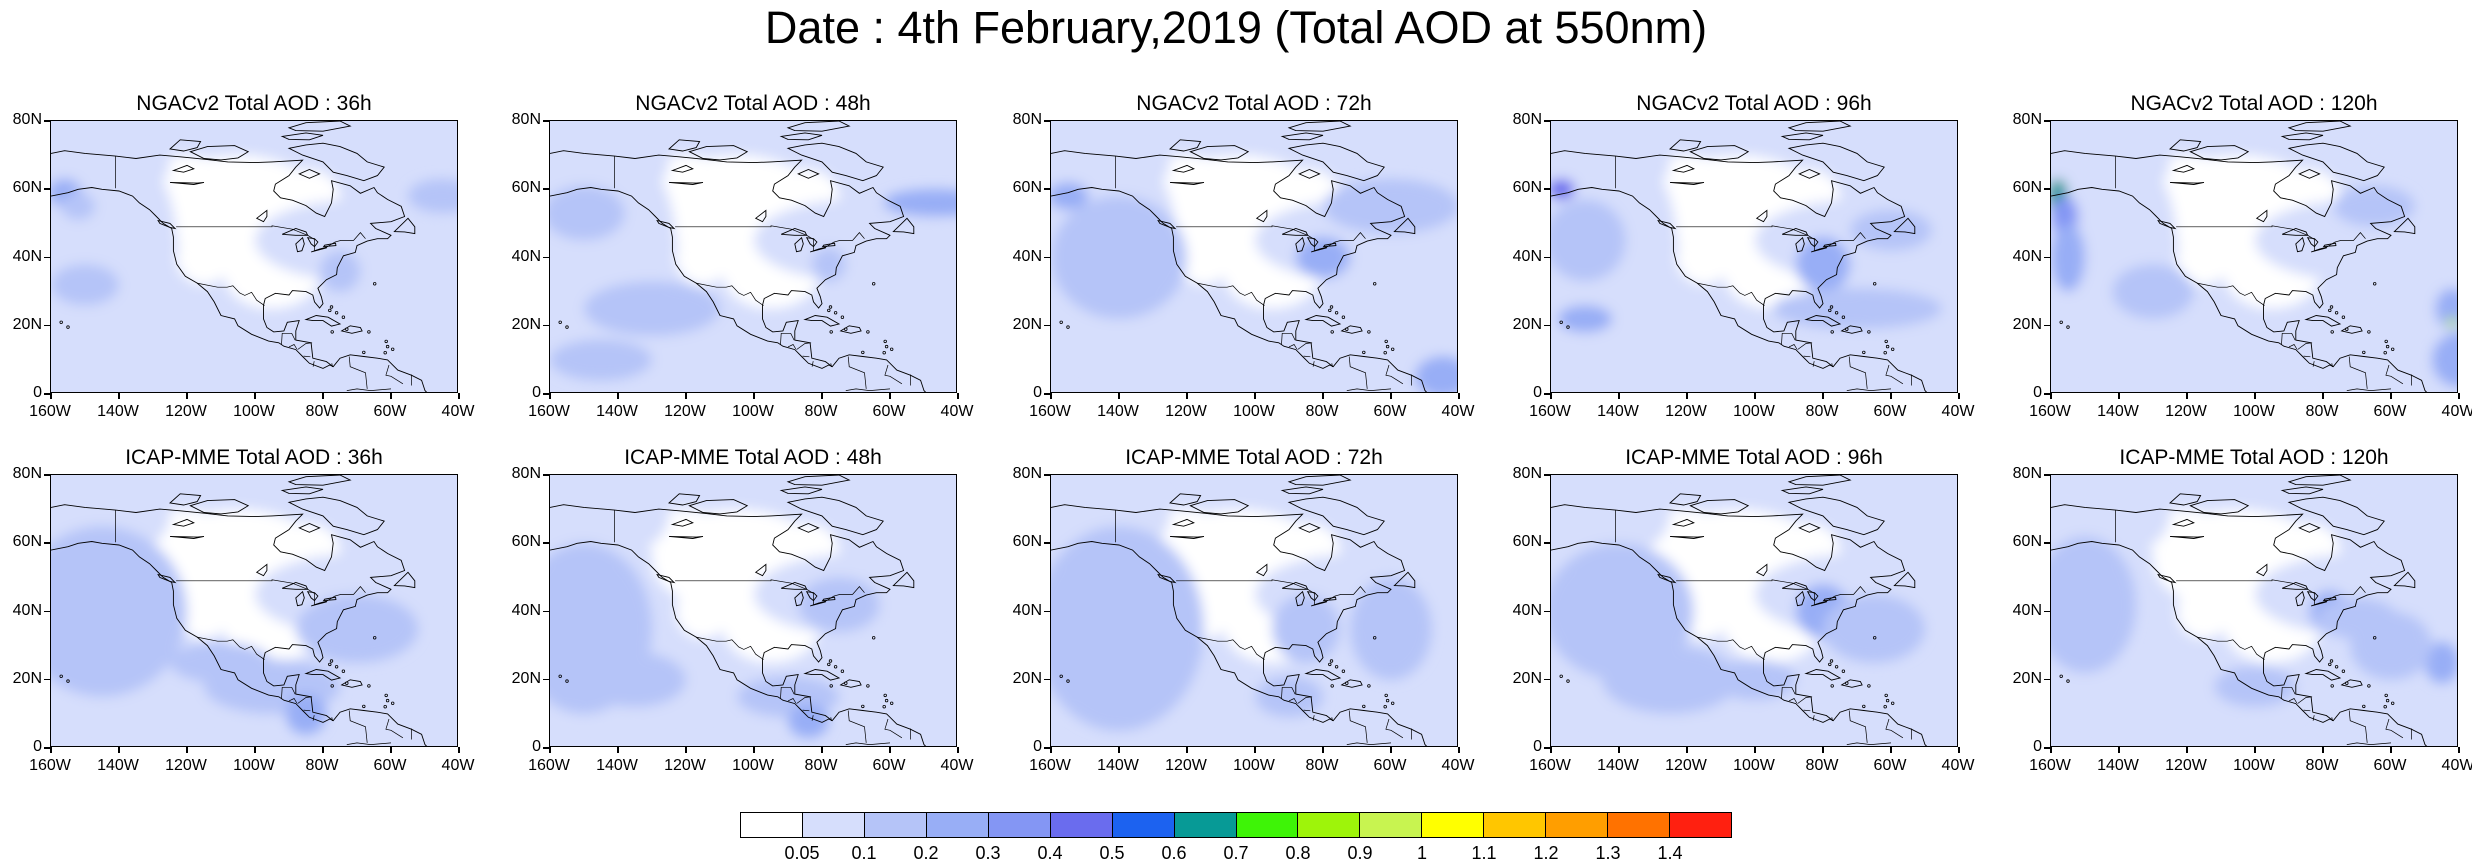 The image size is (2472, 863). What do you see at coordinates (864, 853) in the screenshot?
I see `colorbar-label: 0.1` at bounding box center [864, 853].